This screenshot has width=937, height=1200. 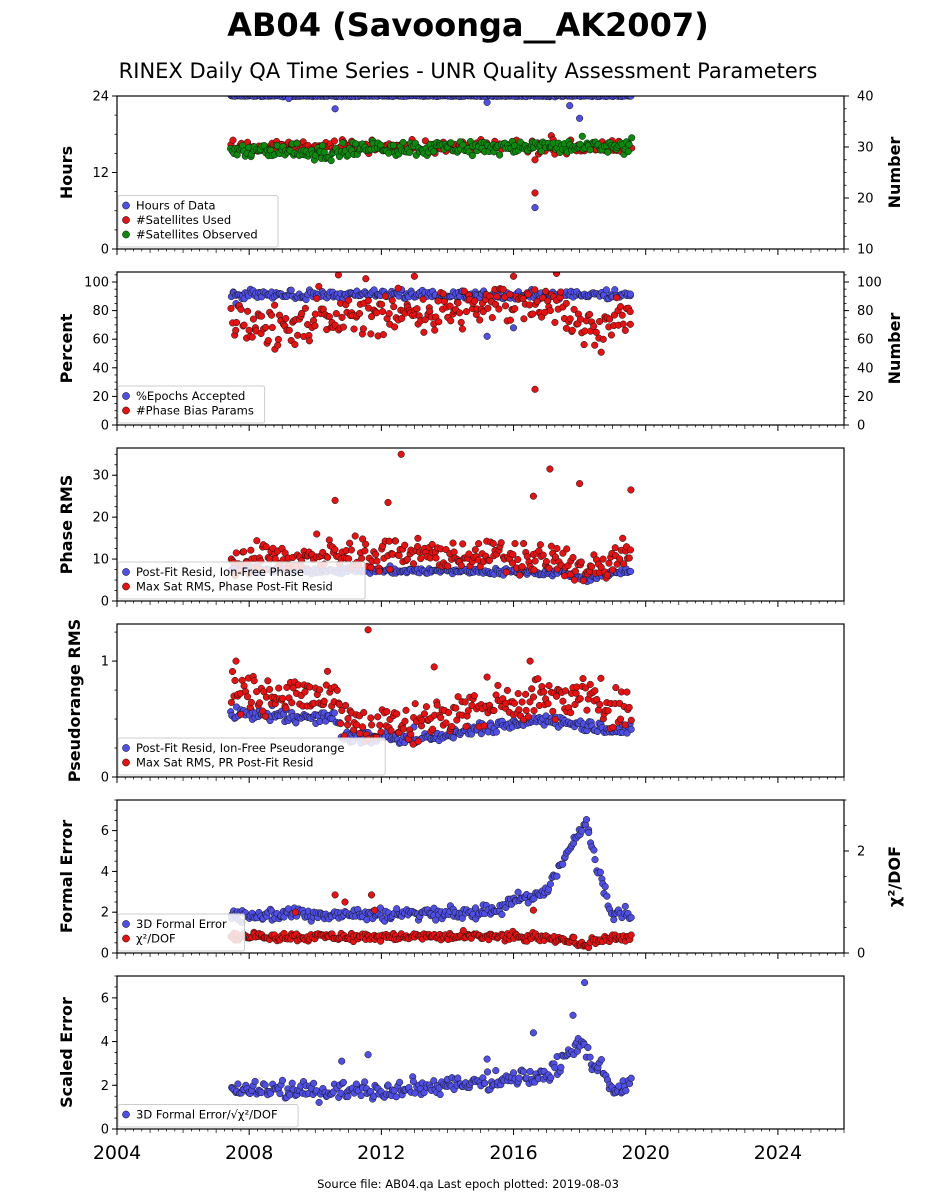 What do you see at coordinates (105, 1042) in the screenshot?
I see `y-tick-label: 4` at bounding box center [105, 1042].